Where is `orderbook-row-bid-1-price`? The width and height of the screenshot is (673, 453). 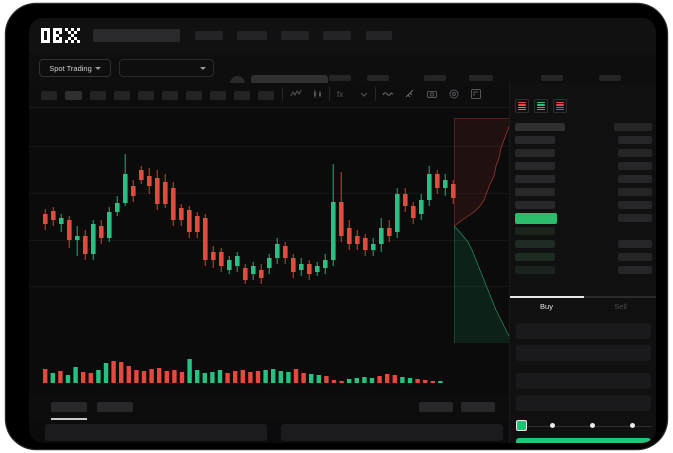 orderbook-row-bid-1-price is located at coordinates (535, 231).